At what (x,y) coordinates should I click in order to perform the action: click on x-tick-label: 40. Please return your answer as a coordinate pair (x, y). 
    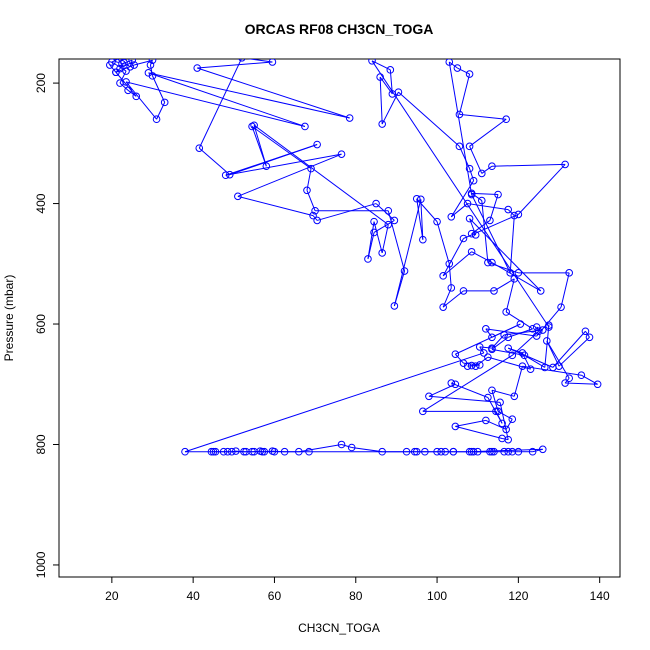
    Looking at the image, I should click on (193, 596).